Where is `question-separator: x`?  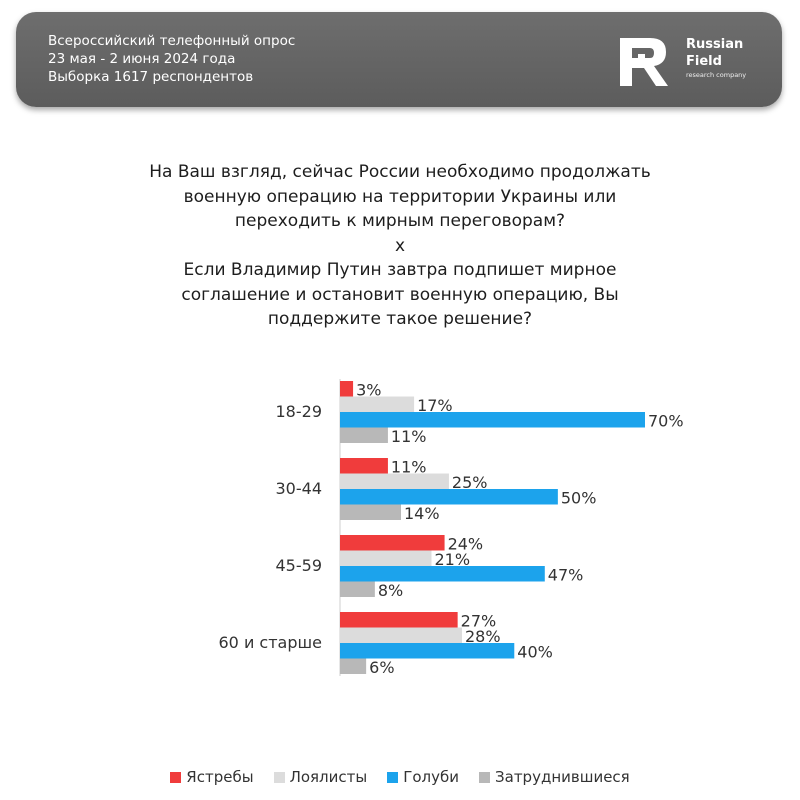
question-separator: x is located at coordinates (400, 245).